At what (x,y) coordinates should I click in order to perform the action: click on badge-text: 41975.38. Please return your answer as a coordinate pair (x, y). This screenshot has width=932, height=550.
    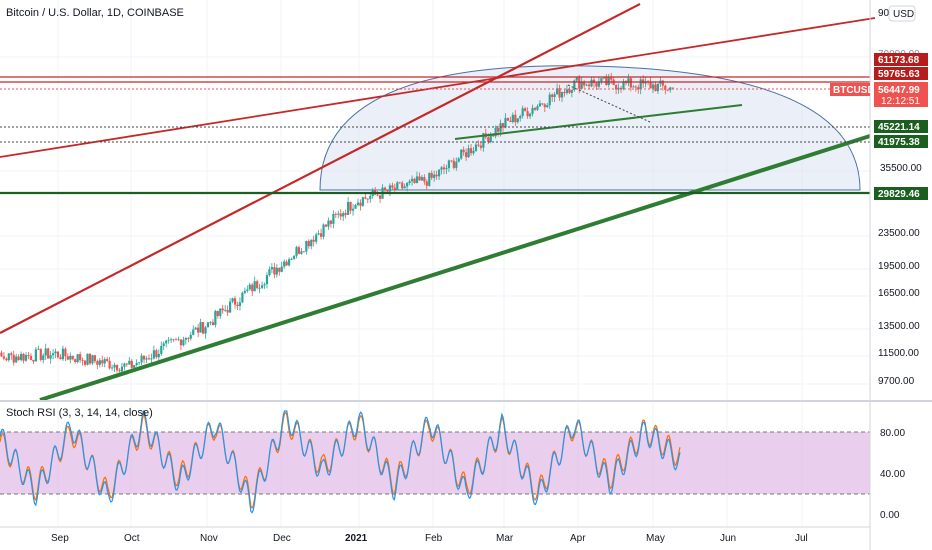
    Looking at the image, I should click on (899, 142).